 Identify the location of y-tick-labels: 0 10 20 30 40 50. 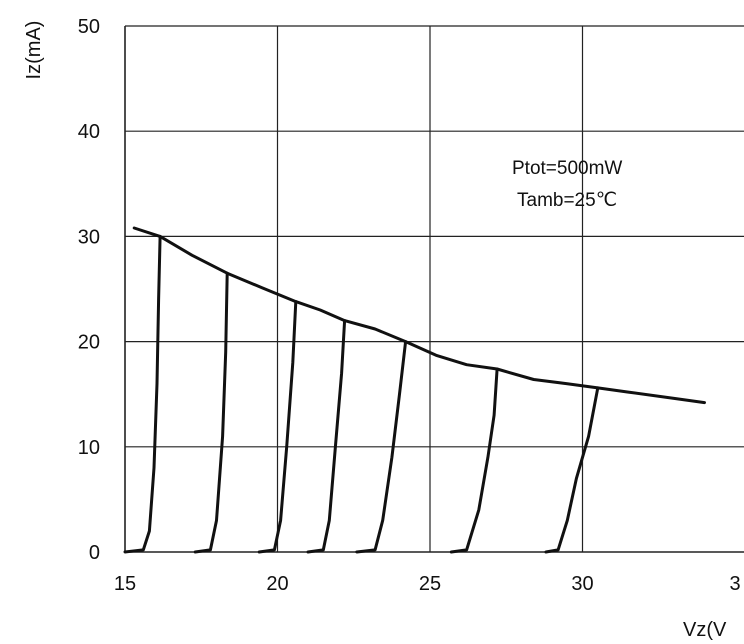
(89, 290).